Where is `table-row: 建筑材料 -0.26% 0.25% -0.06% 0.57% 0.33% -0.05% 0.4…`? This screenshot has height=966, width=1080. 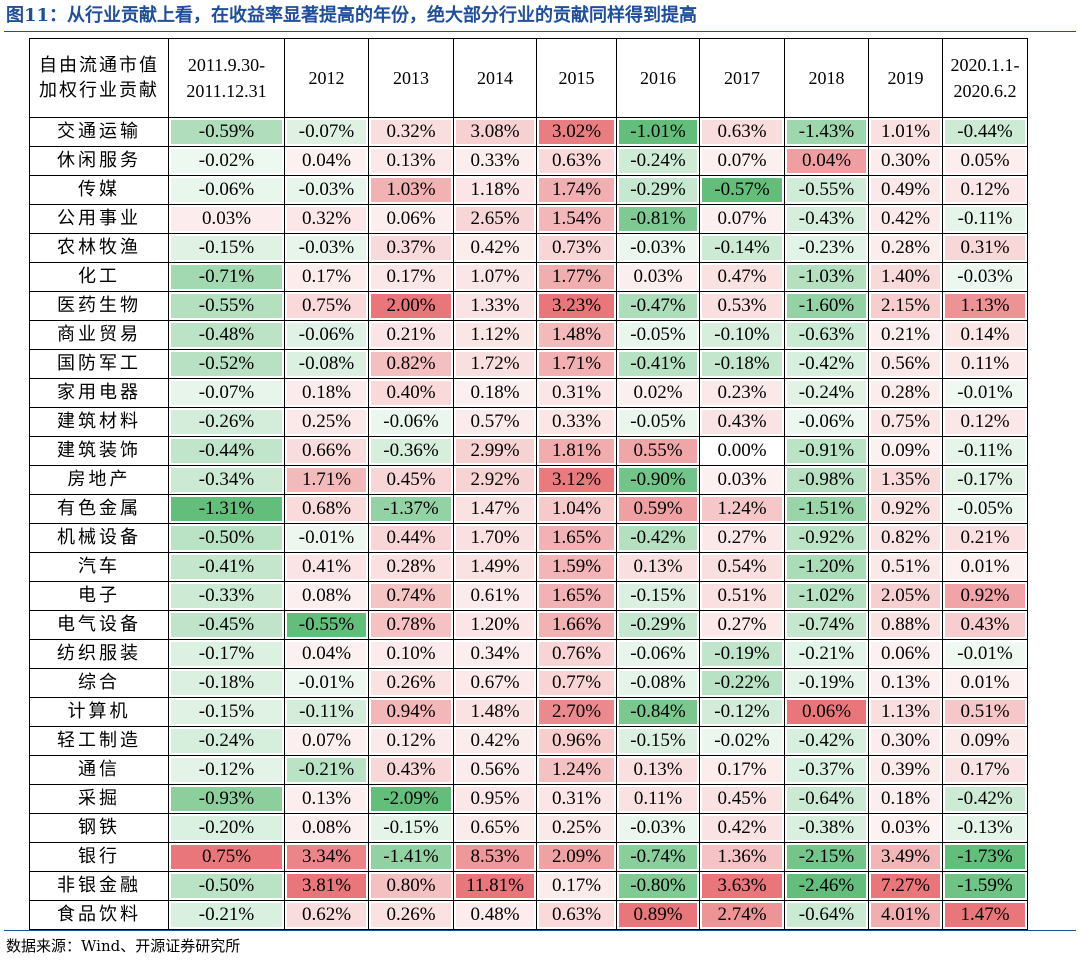
table-row: 建筑材料 -0.26% 0.25% -0.06% 0.57% 0.33% -0.05% 0.4… is located at coordinates (528, 422).